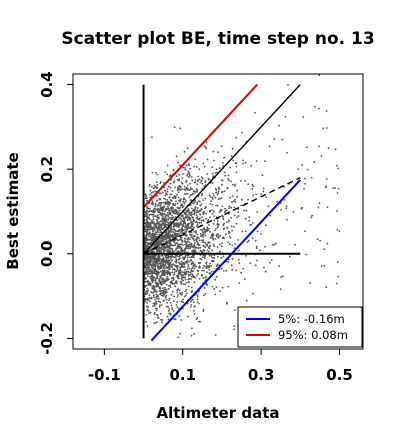 This screenshot has height=440, width=400. What do you see at coordinates (104, 375) in the screenshot?
I see `x-tick-label: -0.1` at bounding box center [104, 375].